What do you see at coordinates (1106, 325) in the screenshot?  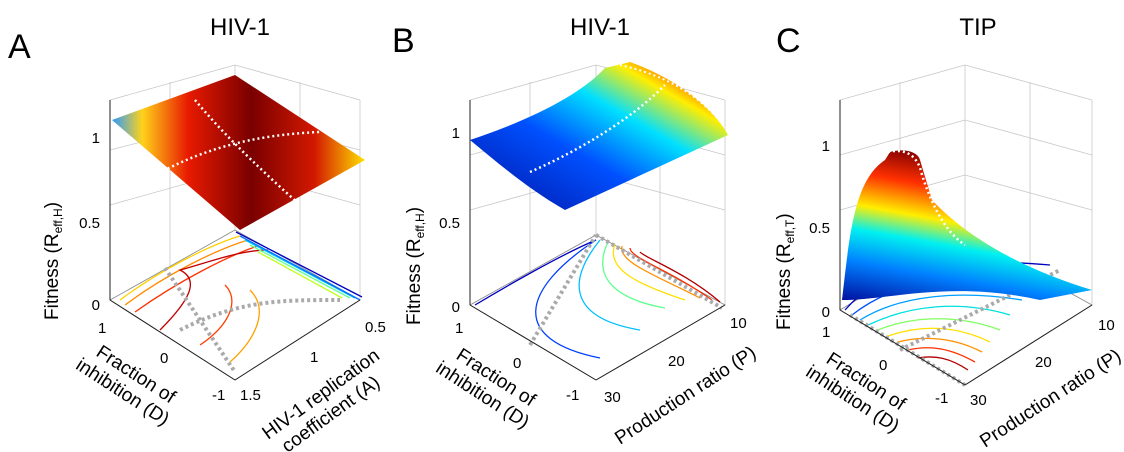 I see `panel-c-ytick-10: 10` at bounding box center [1106, 325].